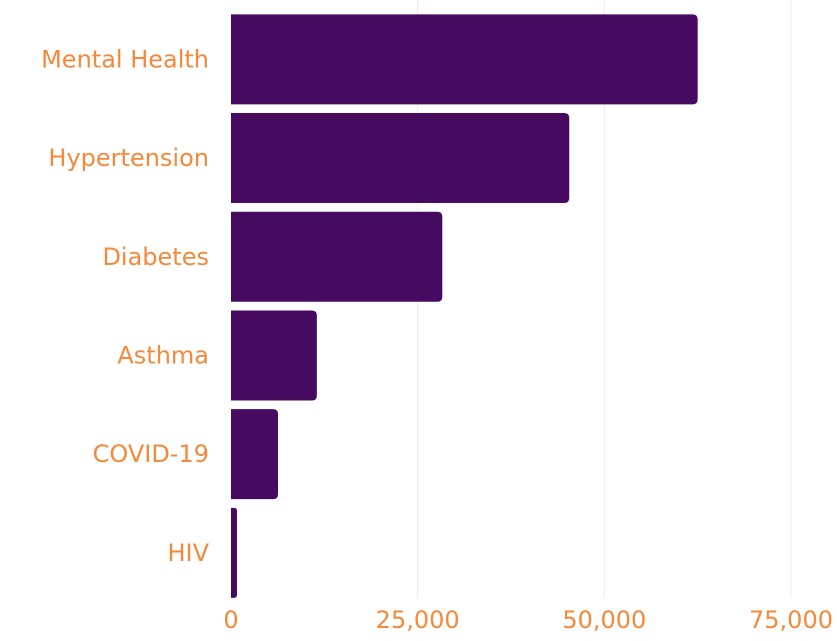 Image resolution: width=837 pixels, height=641 pixels. What do you see at coordinates (155, 257) in the screenshot?
I see `category-label-diabetes: Diabetes` at bounding box center [155, 257].